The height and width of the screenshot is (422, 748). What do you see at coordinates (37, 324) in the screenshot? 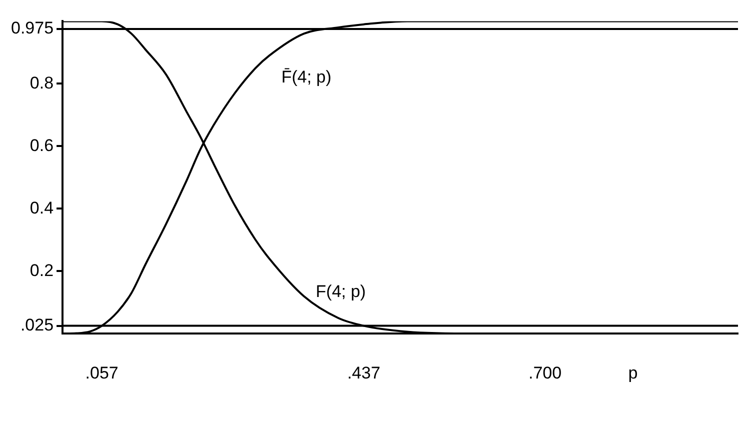
I see `y-tick-label: .025` at bounding box center [37, 324].